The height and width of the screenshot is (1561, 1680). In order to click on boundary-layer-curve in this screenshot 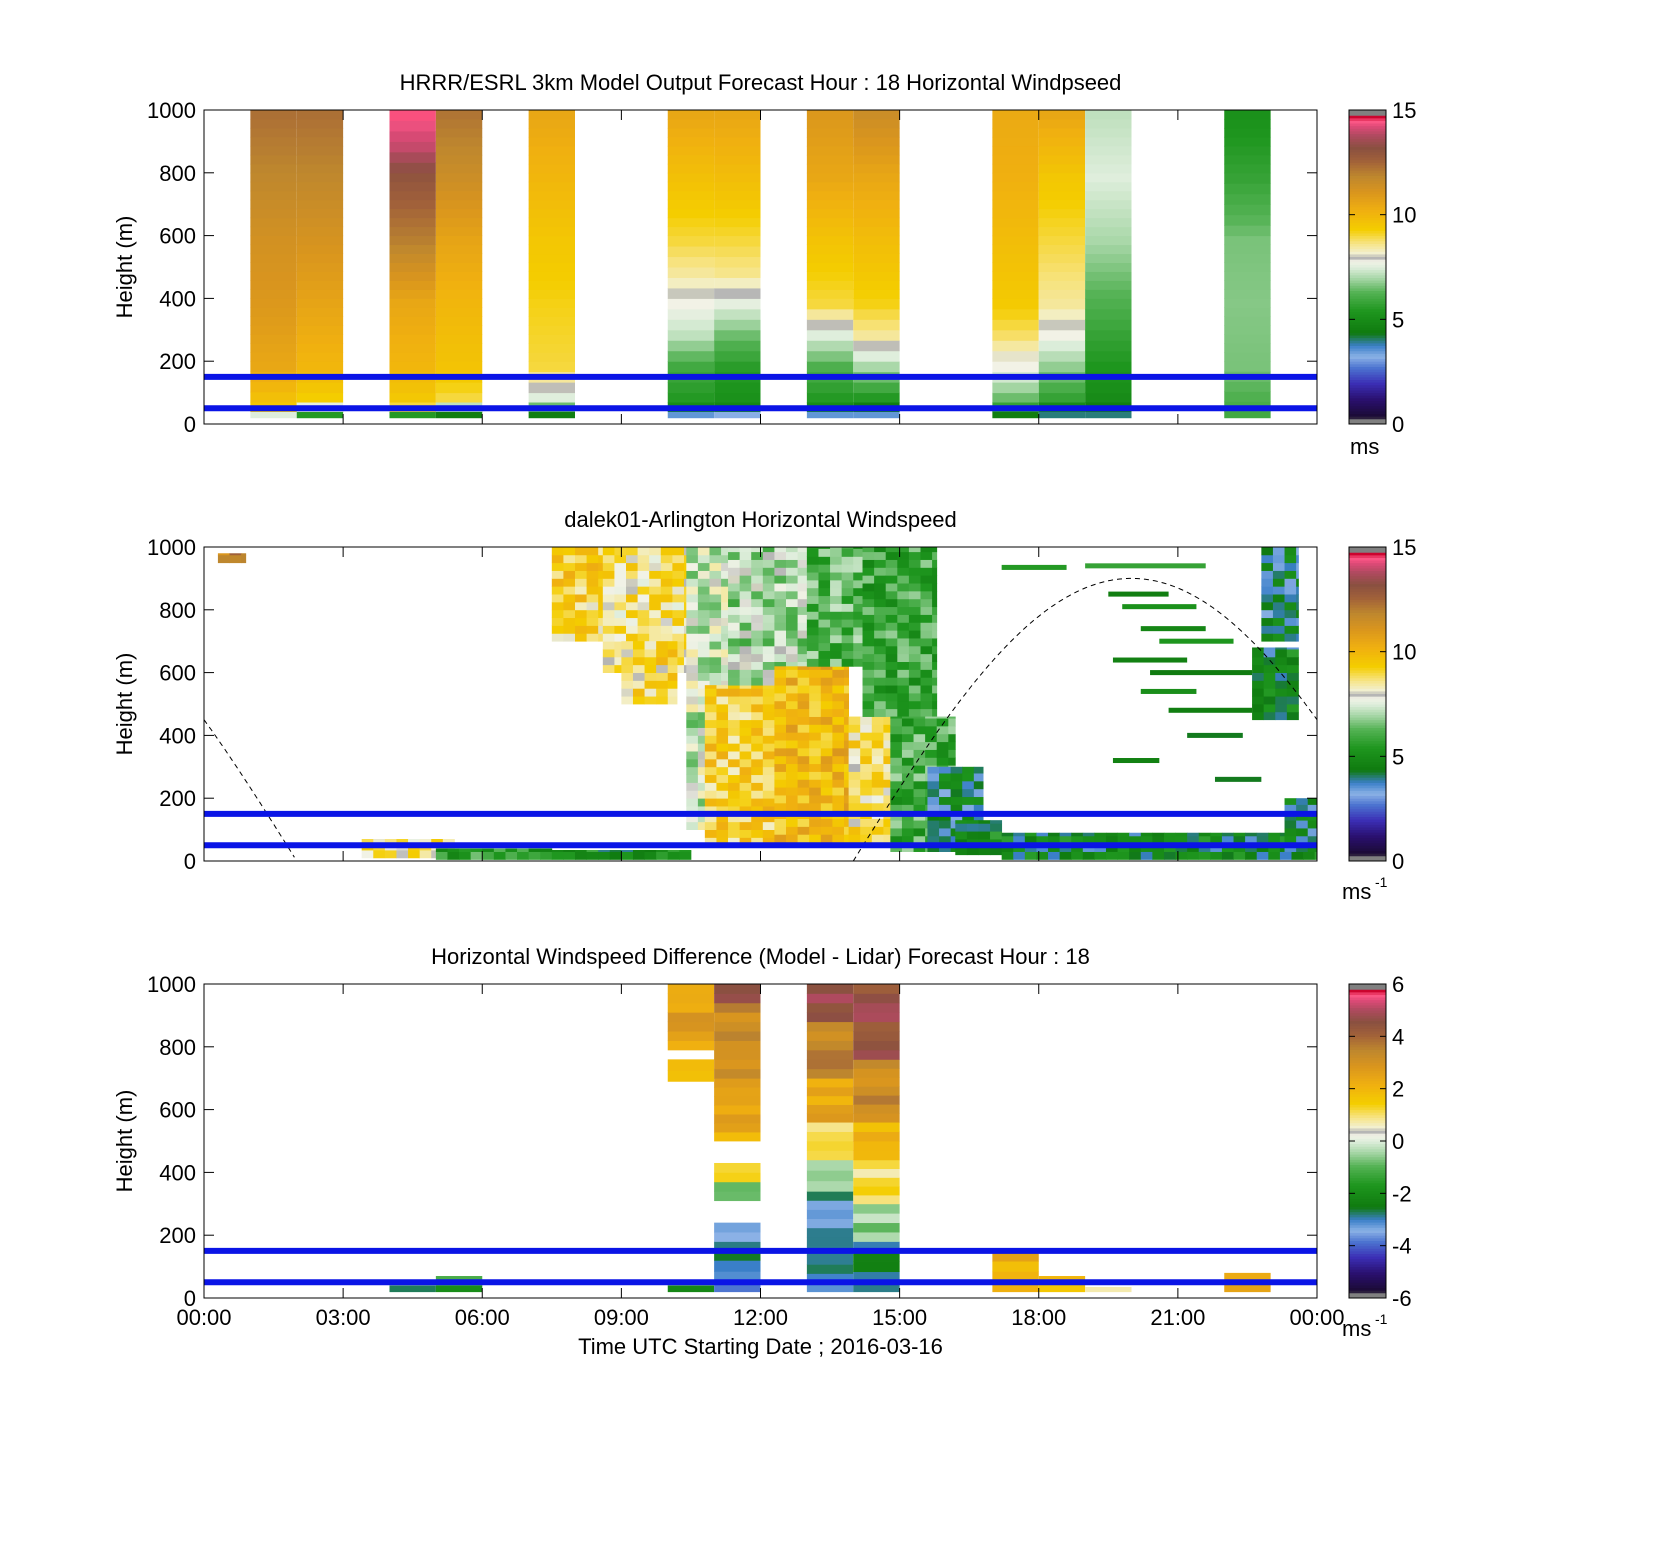, I will do `click(760, 719)`.